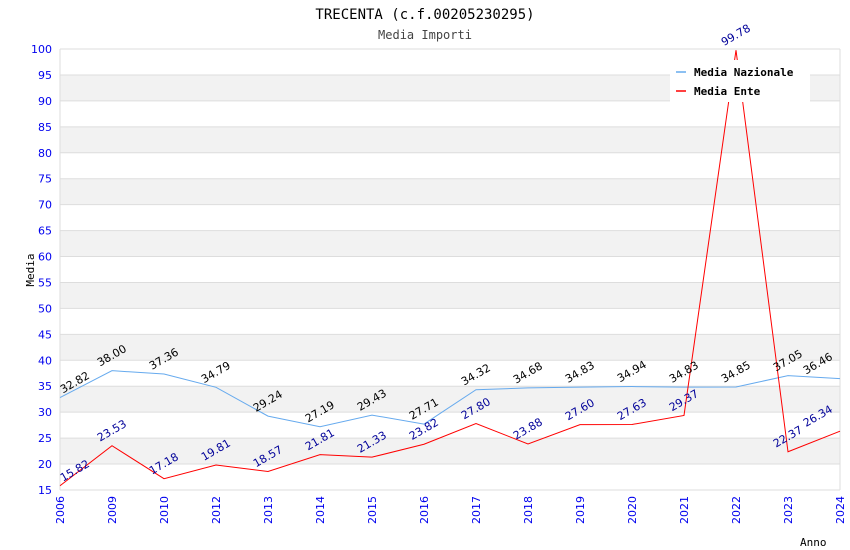 This screenshot has width=850, height=550. Describe the element at coordinates (45, 308) in the screenshot. I see `y-tick-label: 50` at that location.